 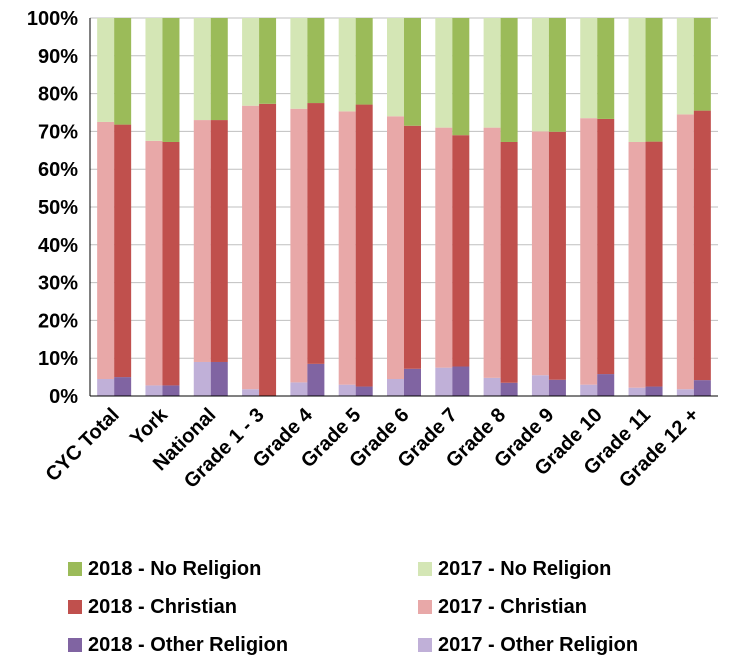 I want to click on legend-item-2018-christian: 2018 - Christian, so click(x=152, y=607).